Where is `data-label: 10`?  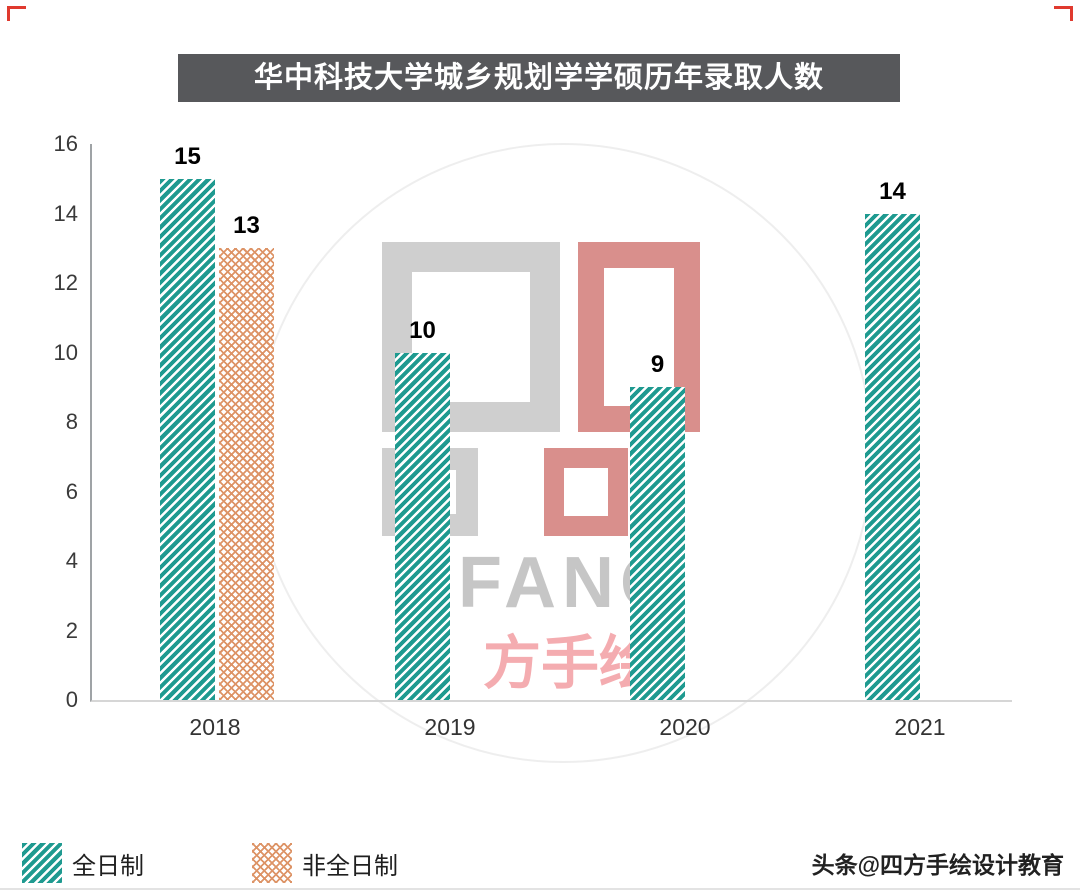 data-label: 10 is located at coordinates (422, 330).